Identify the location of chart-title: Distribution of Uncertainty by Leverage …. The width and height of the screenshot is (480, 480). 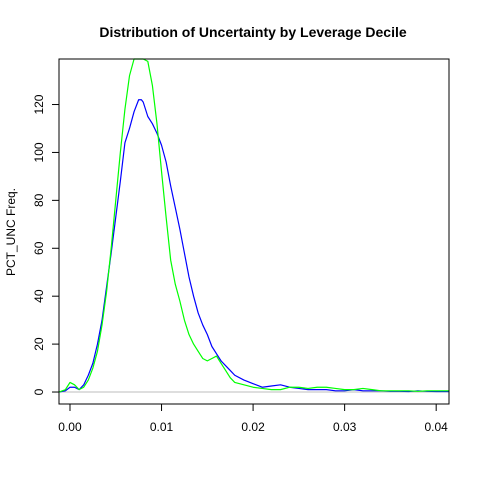
(253, 32).